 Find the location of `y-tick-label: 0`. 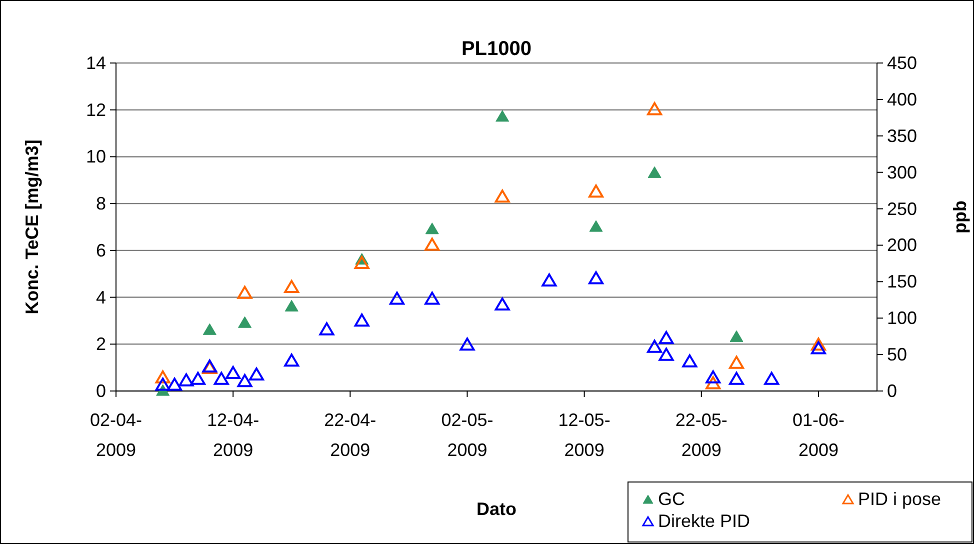

y-tick-label: 0 is located at coordinates (101, 391).